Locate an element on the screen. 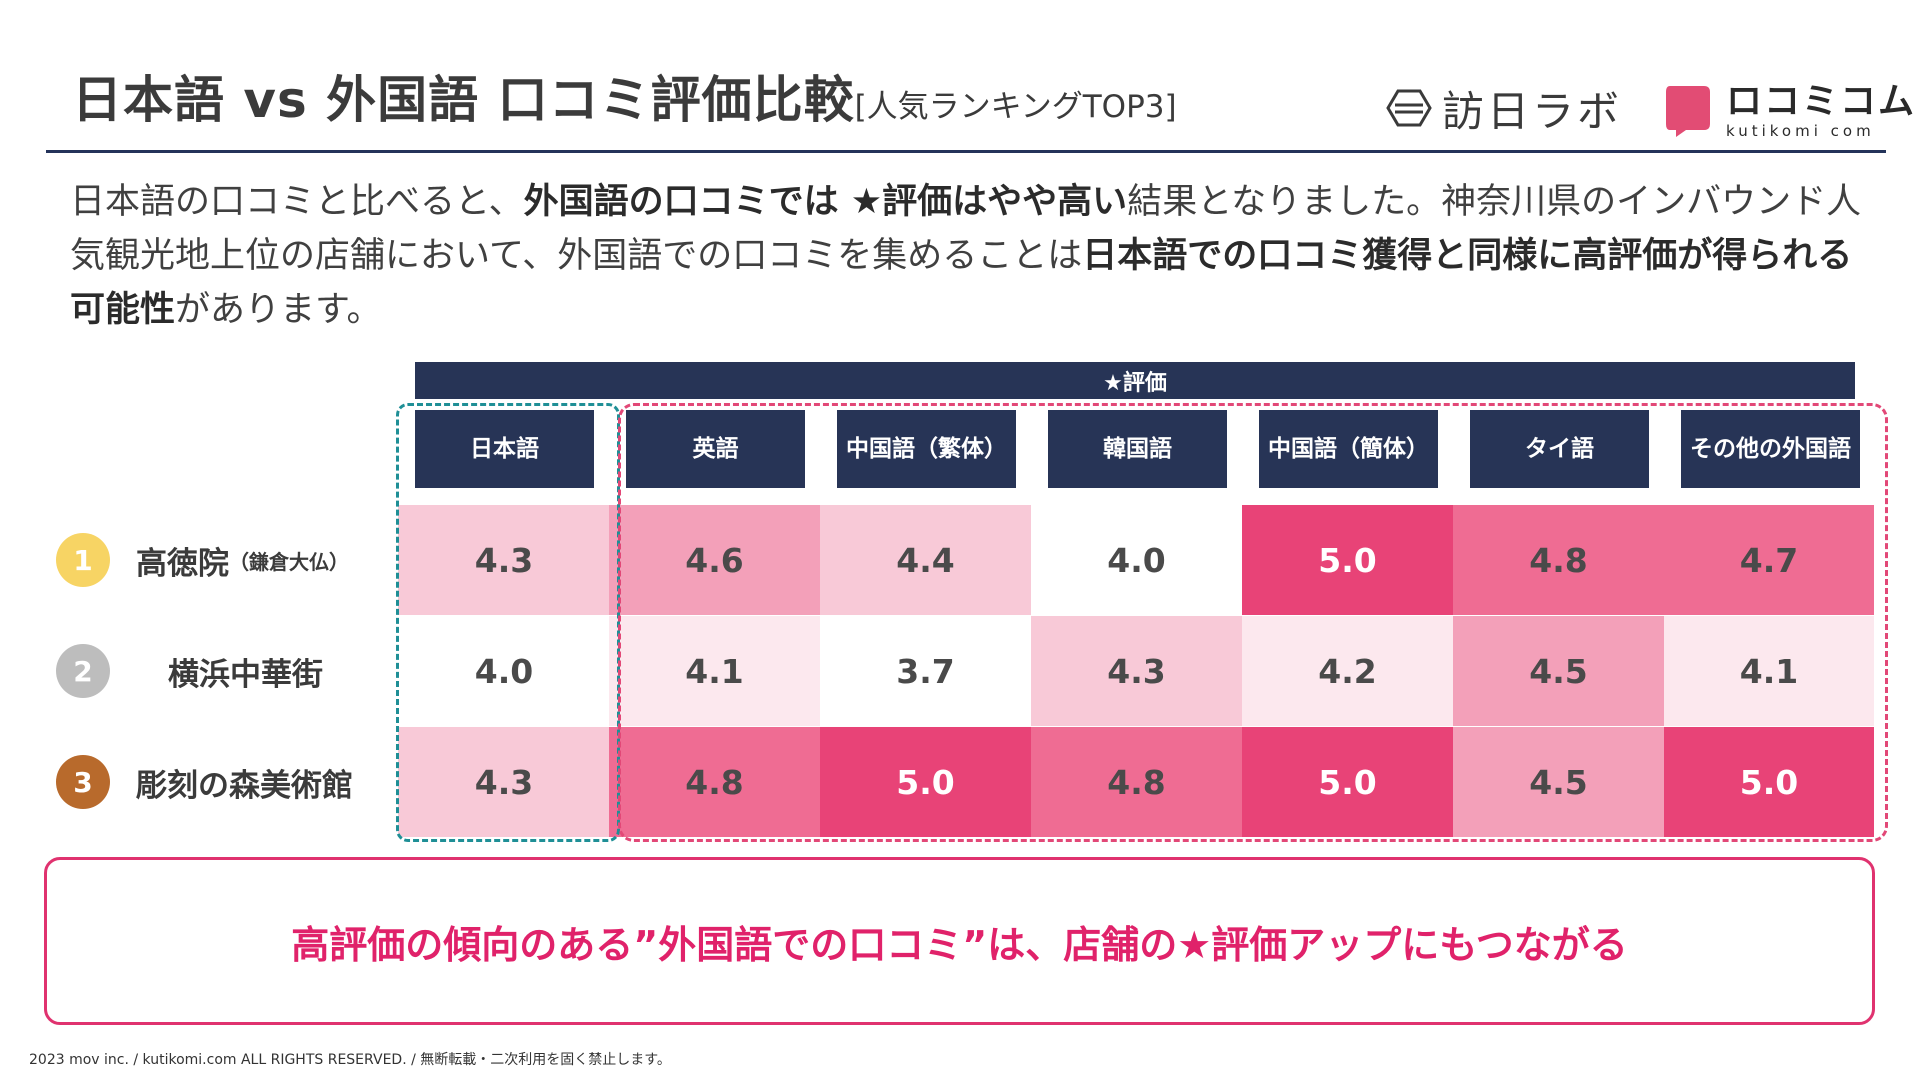  title-divider is located at coordinates (966, 151).